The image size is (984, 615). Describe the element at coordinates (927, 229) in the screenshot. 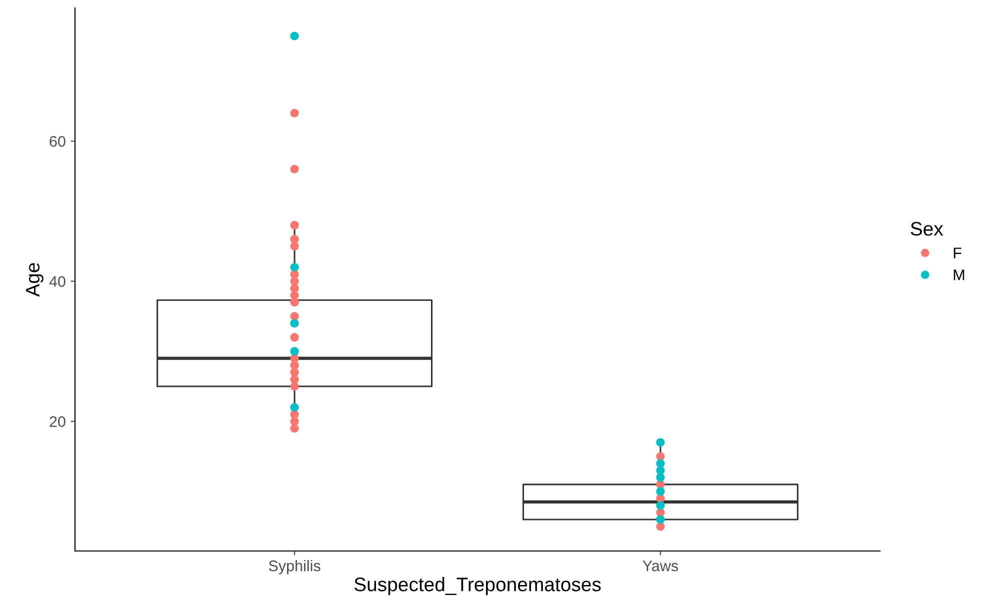

I see `legend-title: Sex` at that location.